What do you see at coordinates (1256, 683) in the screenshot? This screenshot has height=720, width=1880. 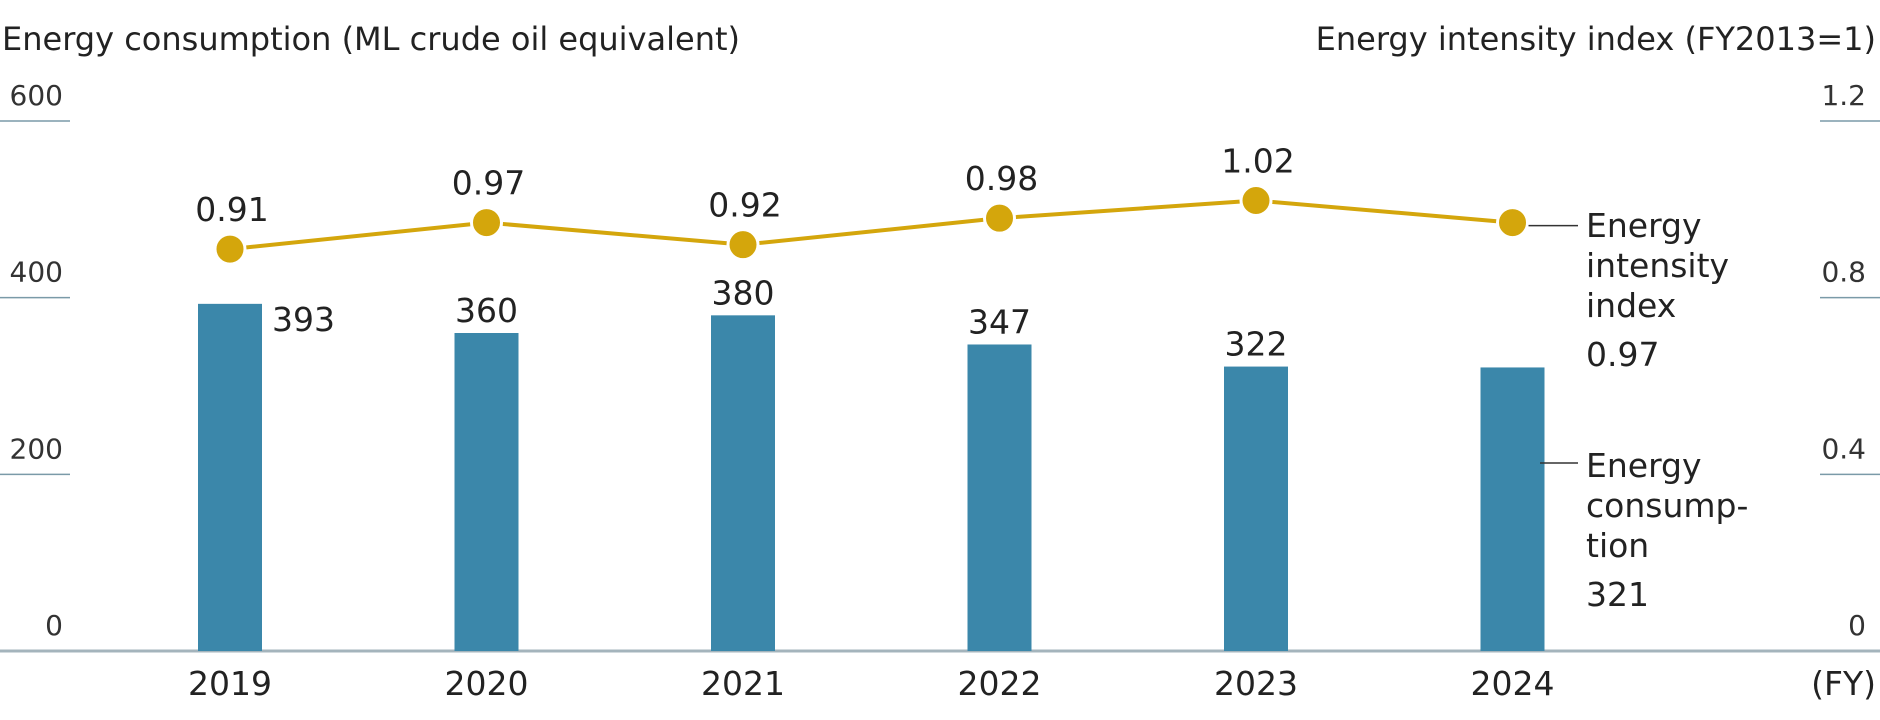 I see `x-tick-label: 2023` at bounding box center [1256, 683].